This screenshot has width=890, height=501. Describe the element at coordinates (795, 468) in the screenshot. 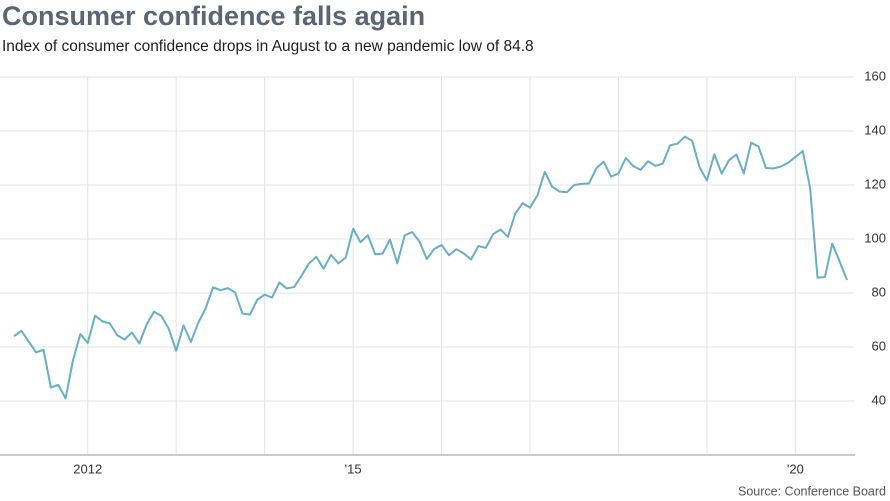

I see `x-tick-label: '20` at that location.